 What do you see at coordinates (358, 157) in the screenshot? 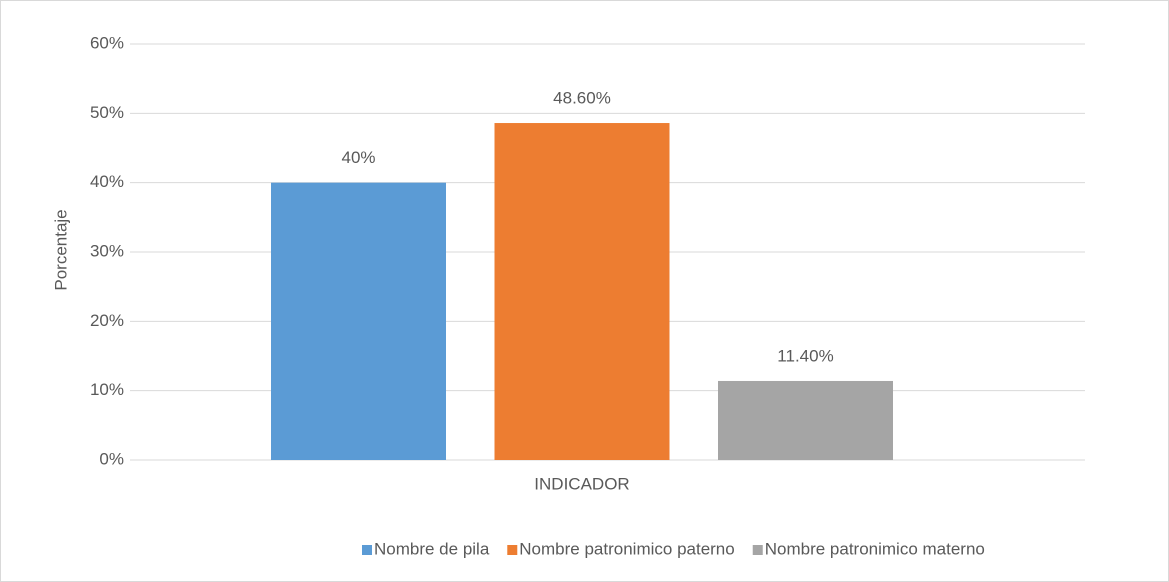
I see `data-label: 40%` at bounding box center [358, 157].